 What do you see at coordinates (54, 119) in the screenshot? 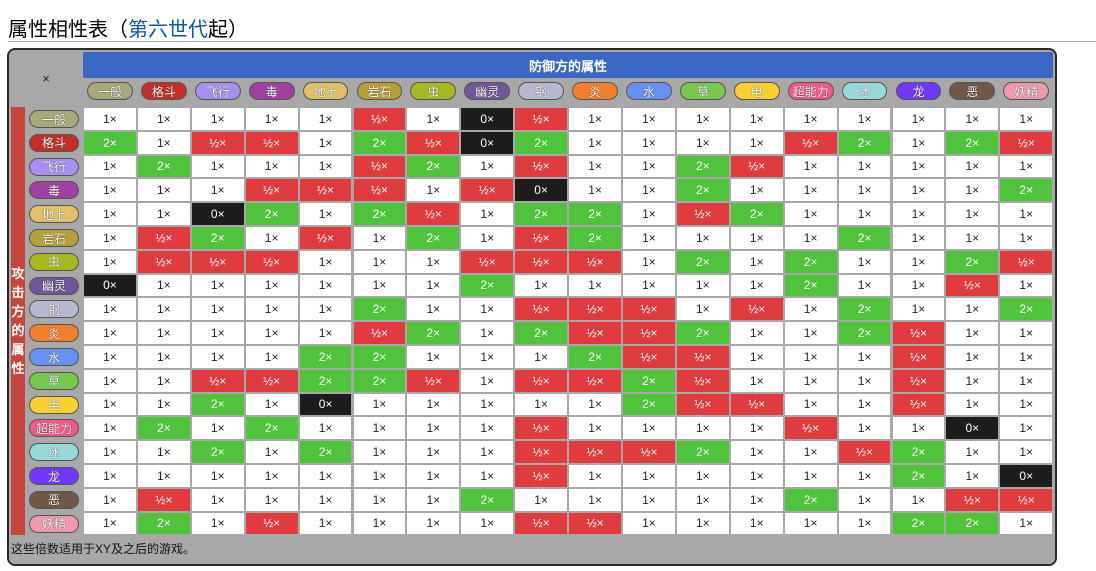
I see `attacker-type-badge: 一般` at bounding box center [54, 119].